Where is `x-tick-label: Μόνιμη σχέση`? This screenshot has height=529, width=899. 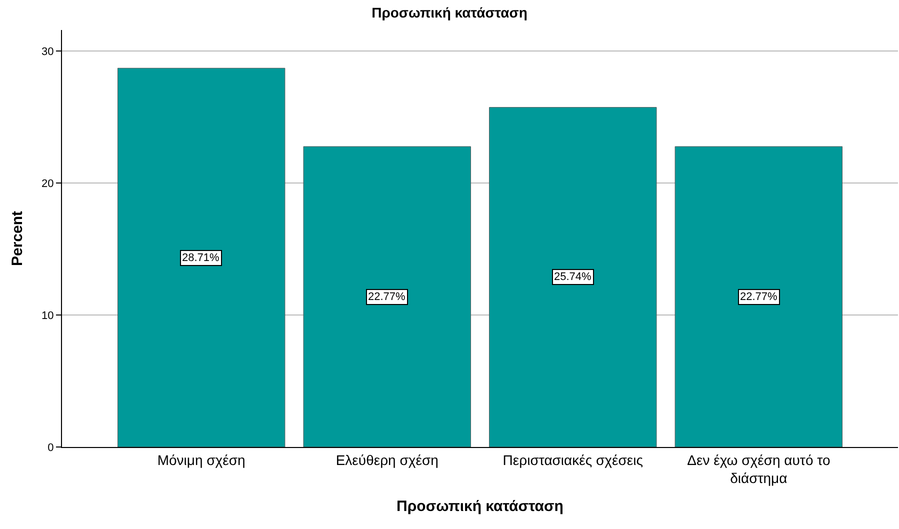
x-tick-label: Μόνιμη σχέση is located at coordinates (201, 460).